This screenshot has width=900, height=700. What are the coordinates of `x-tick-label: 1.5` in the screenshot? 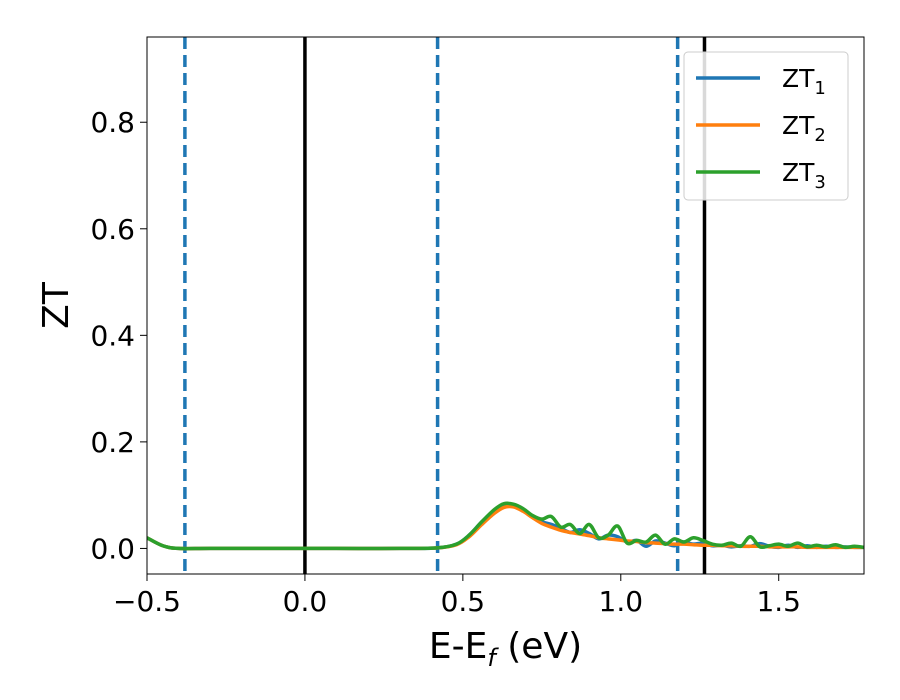 It's located at (778, 601).